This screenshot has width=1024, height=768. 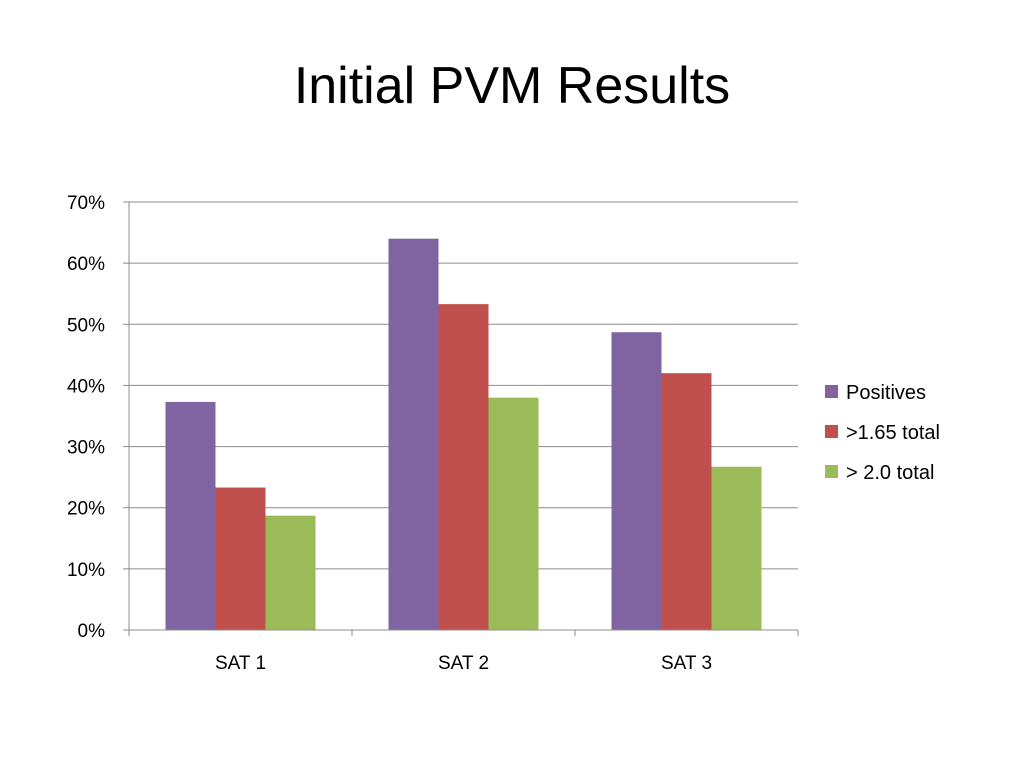 I want to click on legend-label: >1.65 total, so click(x=893, y=433).